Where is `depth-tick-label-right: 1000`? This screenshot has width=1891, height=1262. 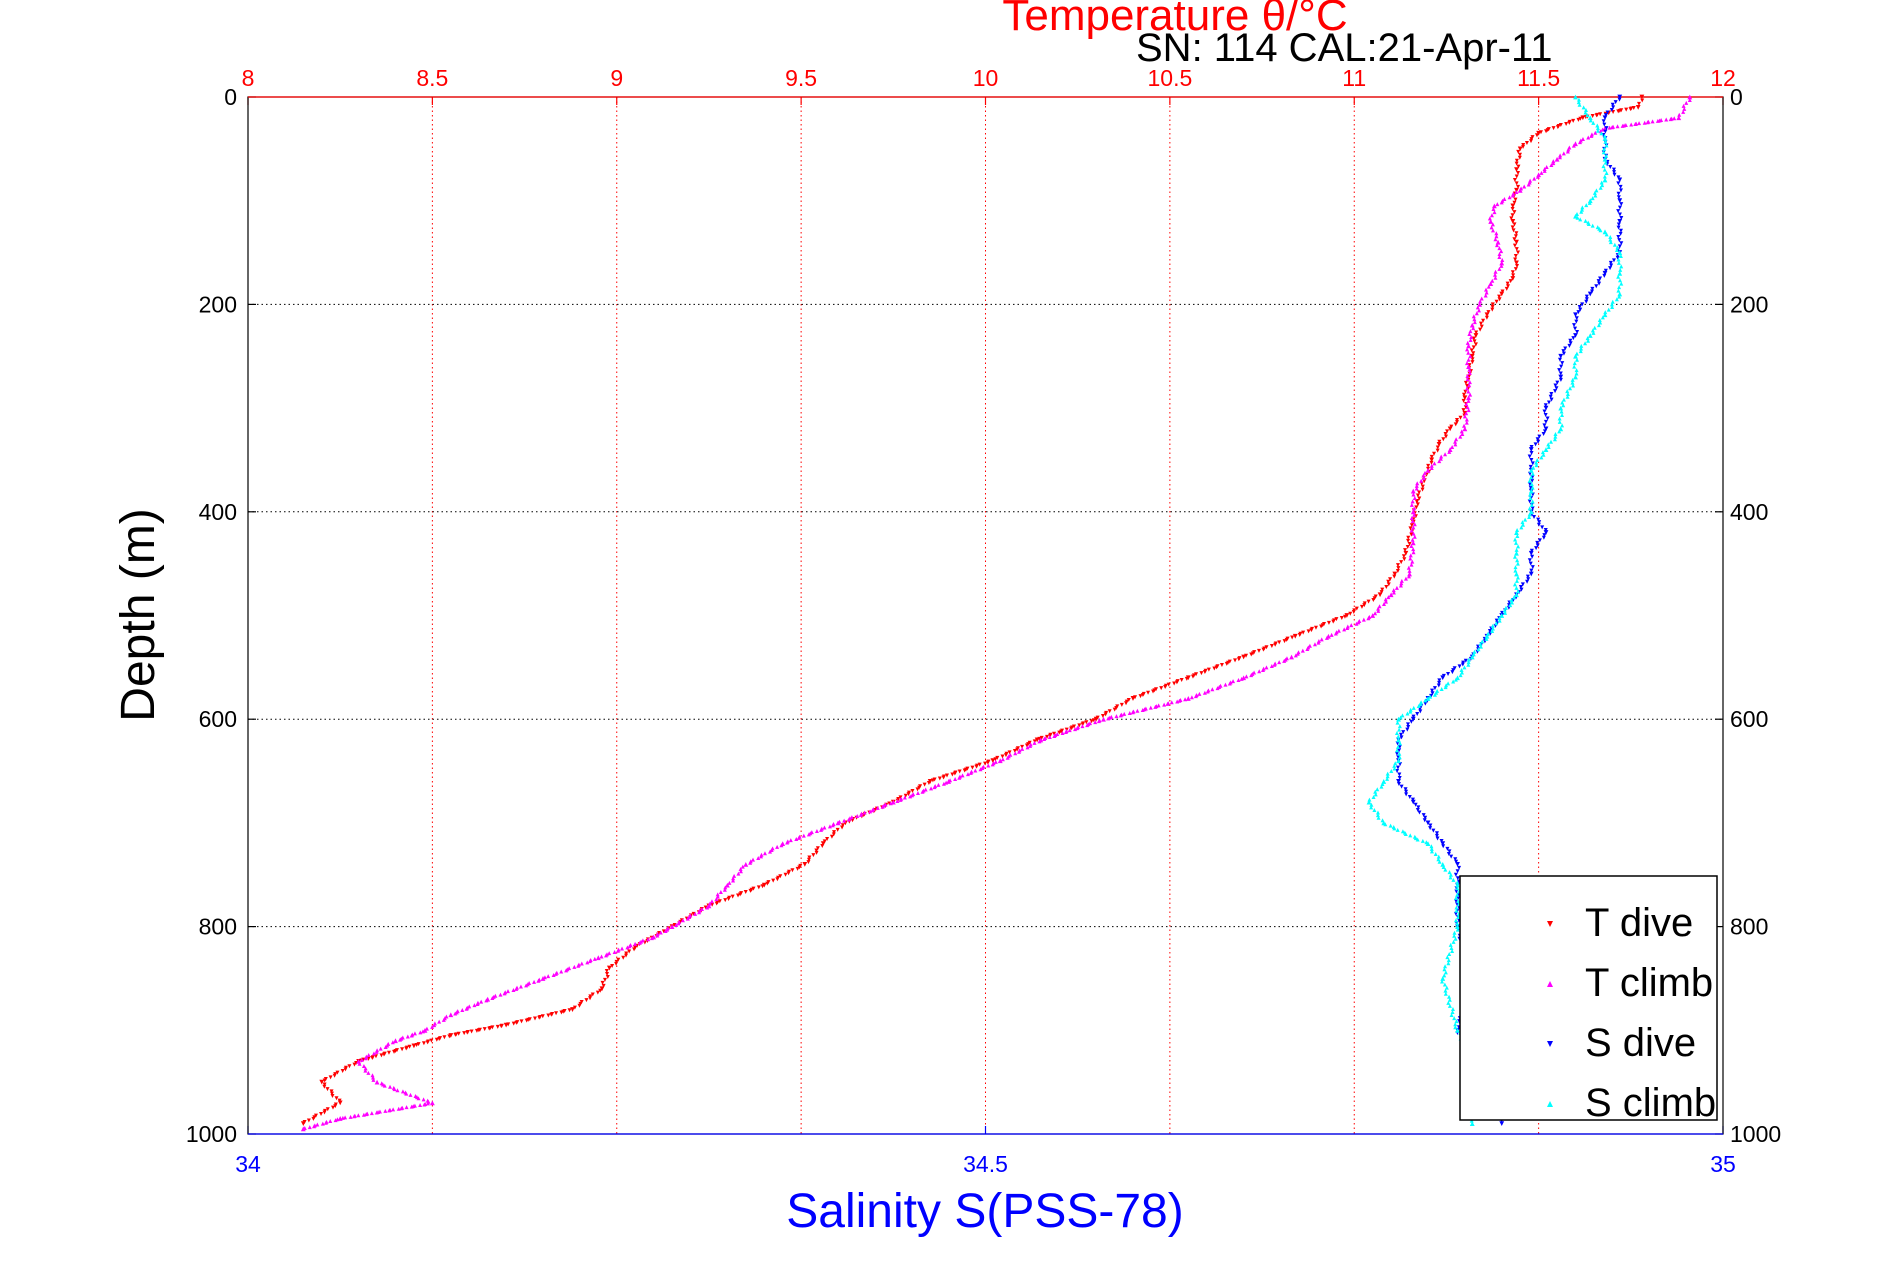
depth-tick-label-right: 1000 is located at coordinates (1755, 1134).